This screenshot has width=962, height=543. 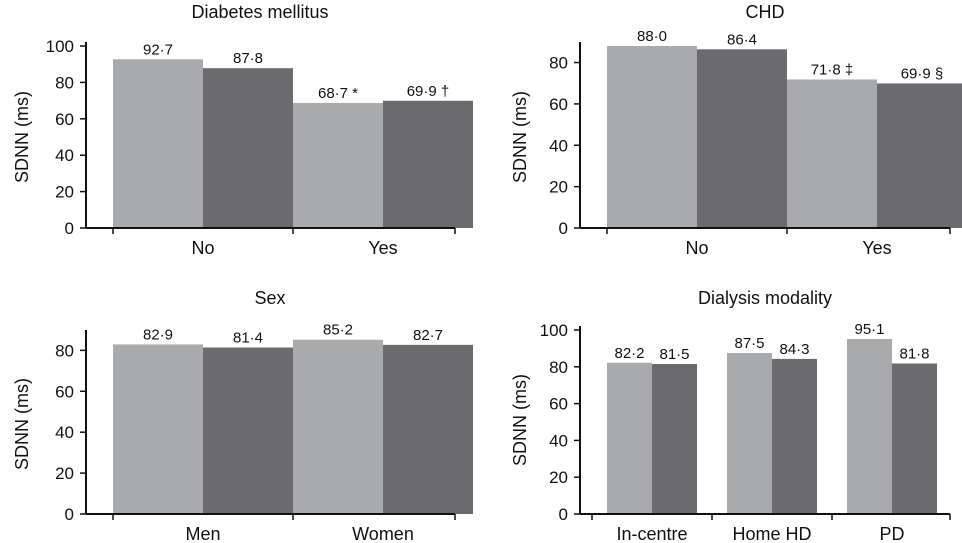 What do you see at coordinates (338, 93) in the screenshot?
I see `bar-value-label: 68·7 *` at bounding box center [338, 93].